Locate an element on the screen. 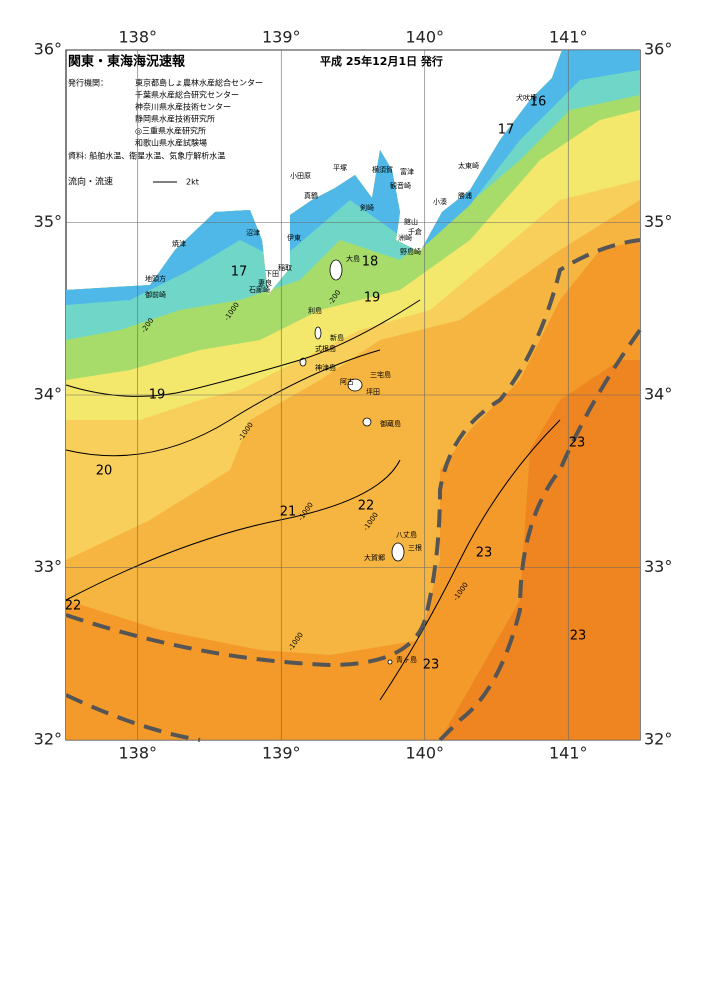 This screenshot has height=1006, width=709. place-name: 利島 is located at coordinates (315, 310).